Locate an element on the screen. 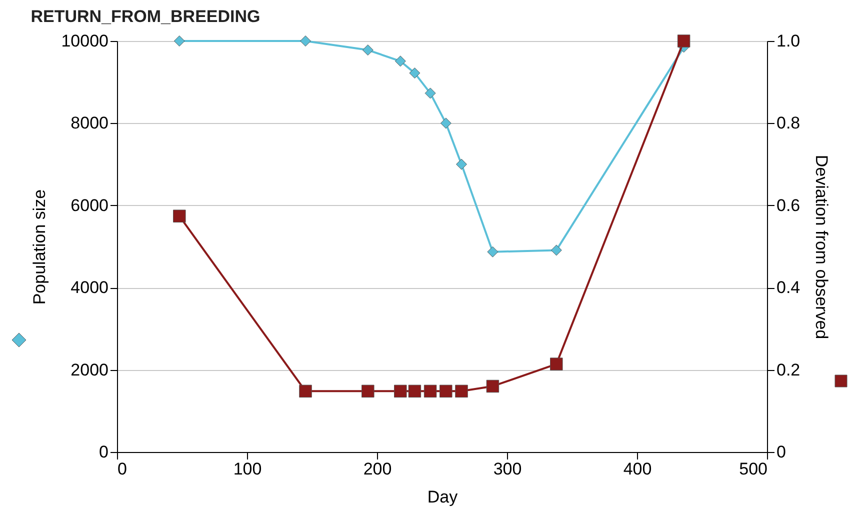 The height and width of the screenshot is (531, 856). y-tick-label: 2000 is located at coordinates (89, 370).